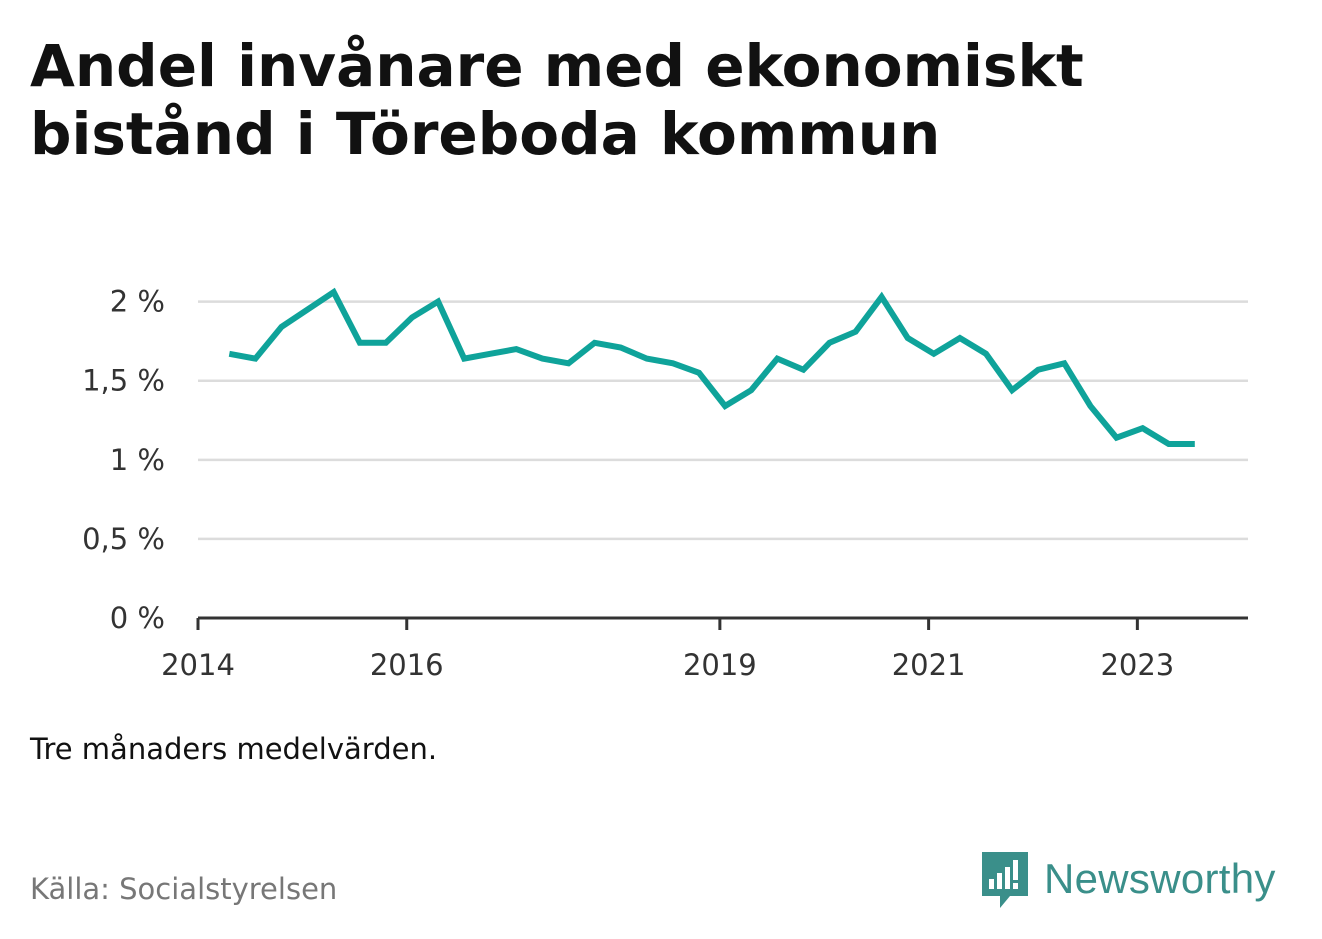  What do you see at coordinates (1160, 878) in the screenshot?
I see `brand-name: Newsworthy` at bounding box center [1160, 878].